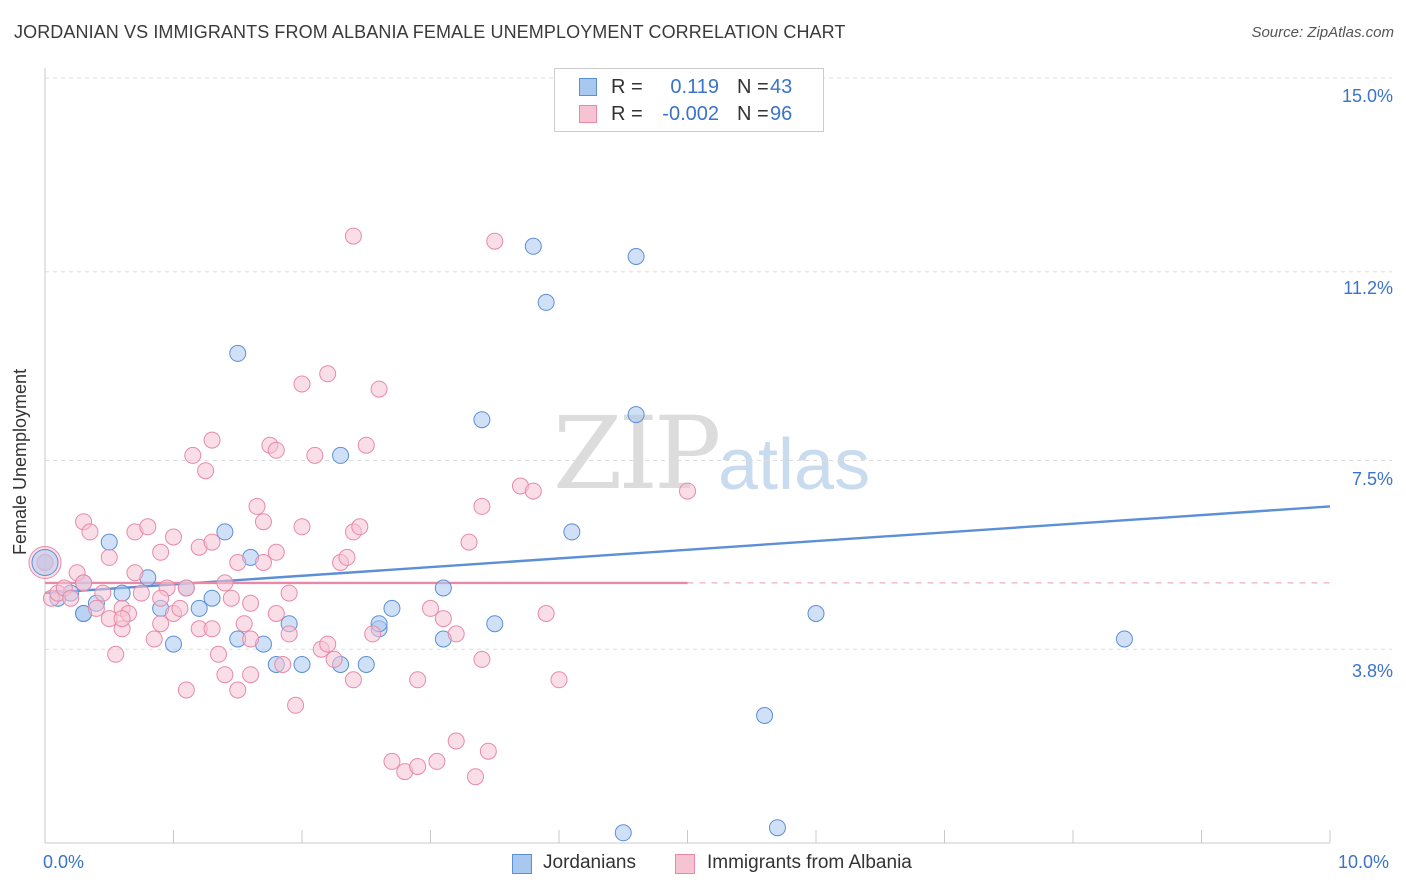  I want to click on swatch-albania, so click(588, 114).